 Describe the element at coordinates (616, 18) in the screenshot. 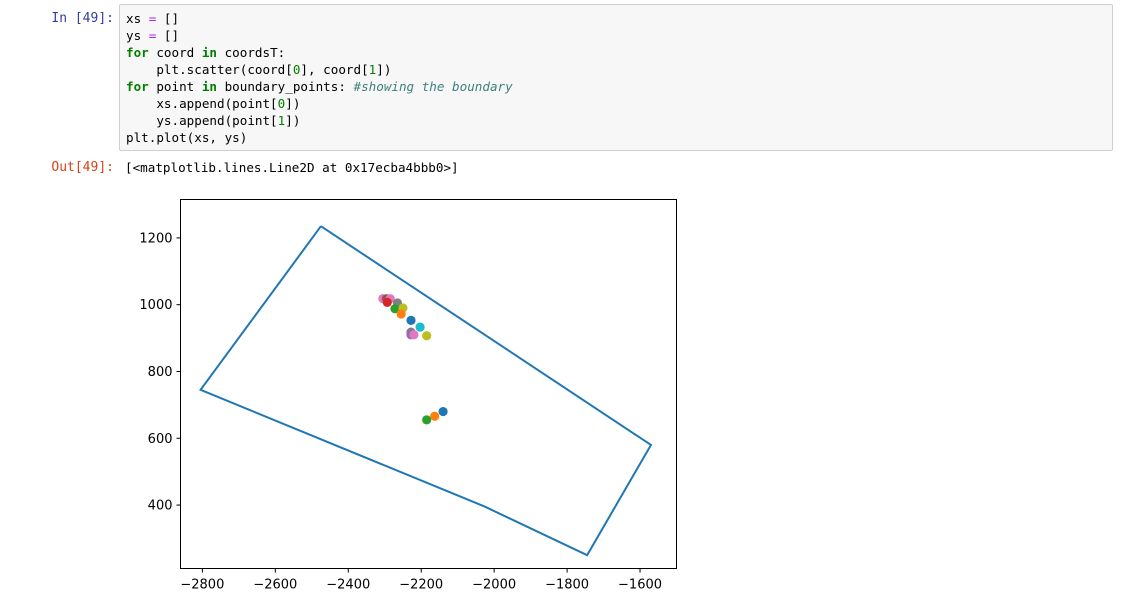

I see `code-line: xs = []` at that location.